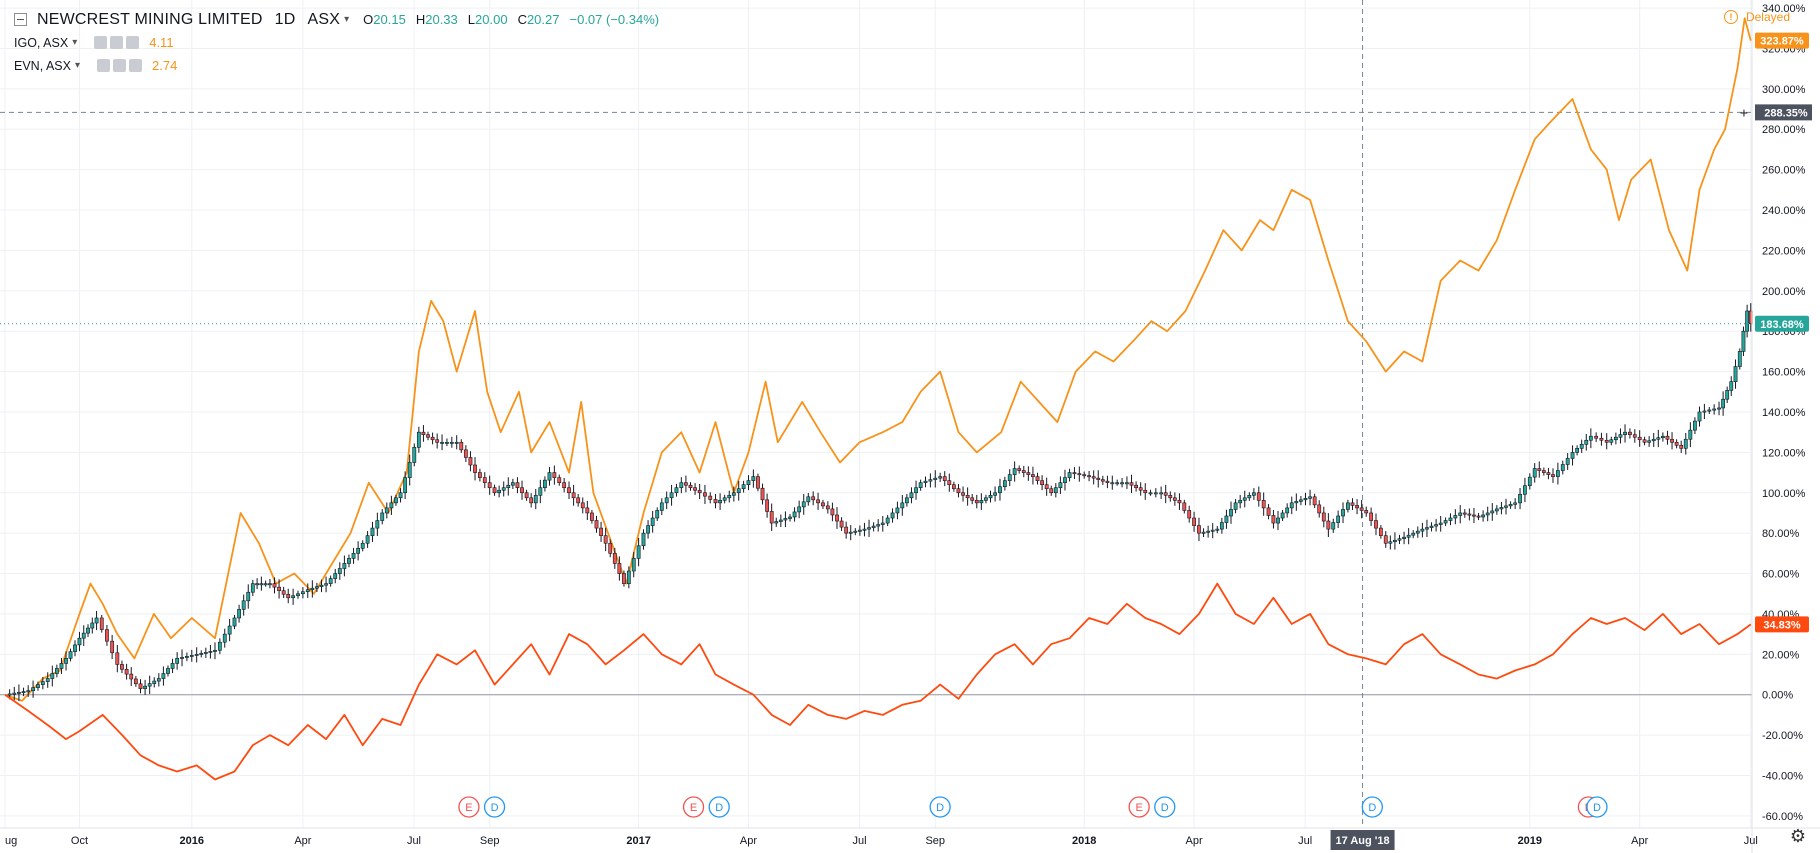 This screenshot has height=853, width=1820. What do you see at coordinates (42, 65) in the screenshot?
I see `compare-symbol: EVN, ASX` at bounding box center [42, 65].